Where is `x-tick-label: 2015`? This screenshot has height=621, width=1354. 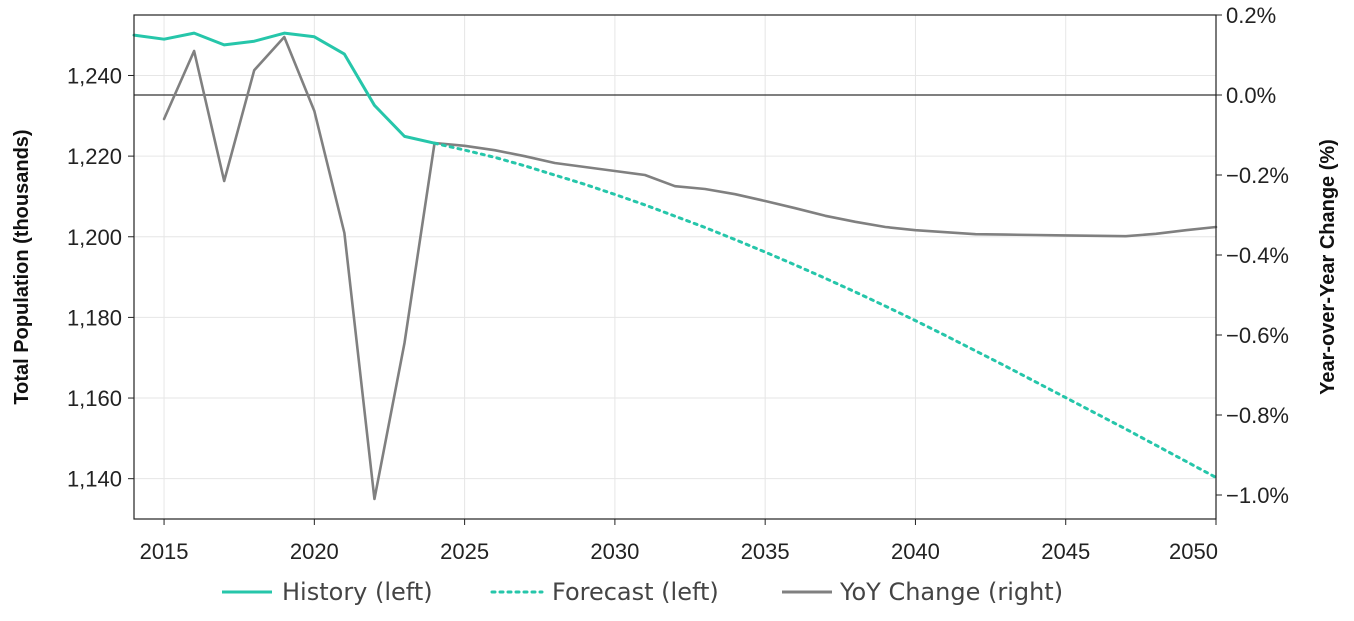
x-tick-label: 2015 is located at coordinates (164, 551).